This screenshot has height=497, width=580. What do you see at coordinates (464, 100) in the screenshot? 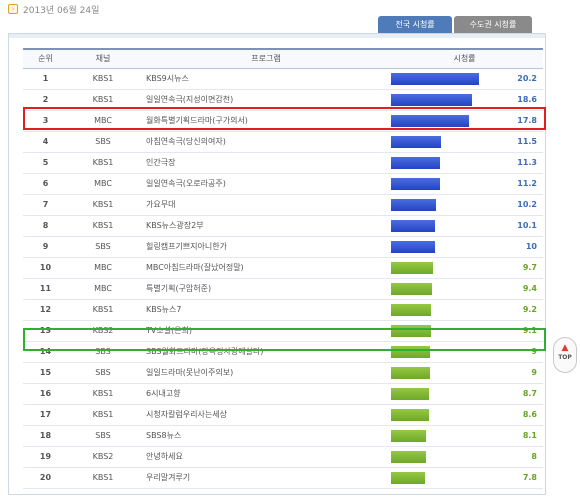
I see `rating-cell: 18.6` at bounding box center [464, 100].